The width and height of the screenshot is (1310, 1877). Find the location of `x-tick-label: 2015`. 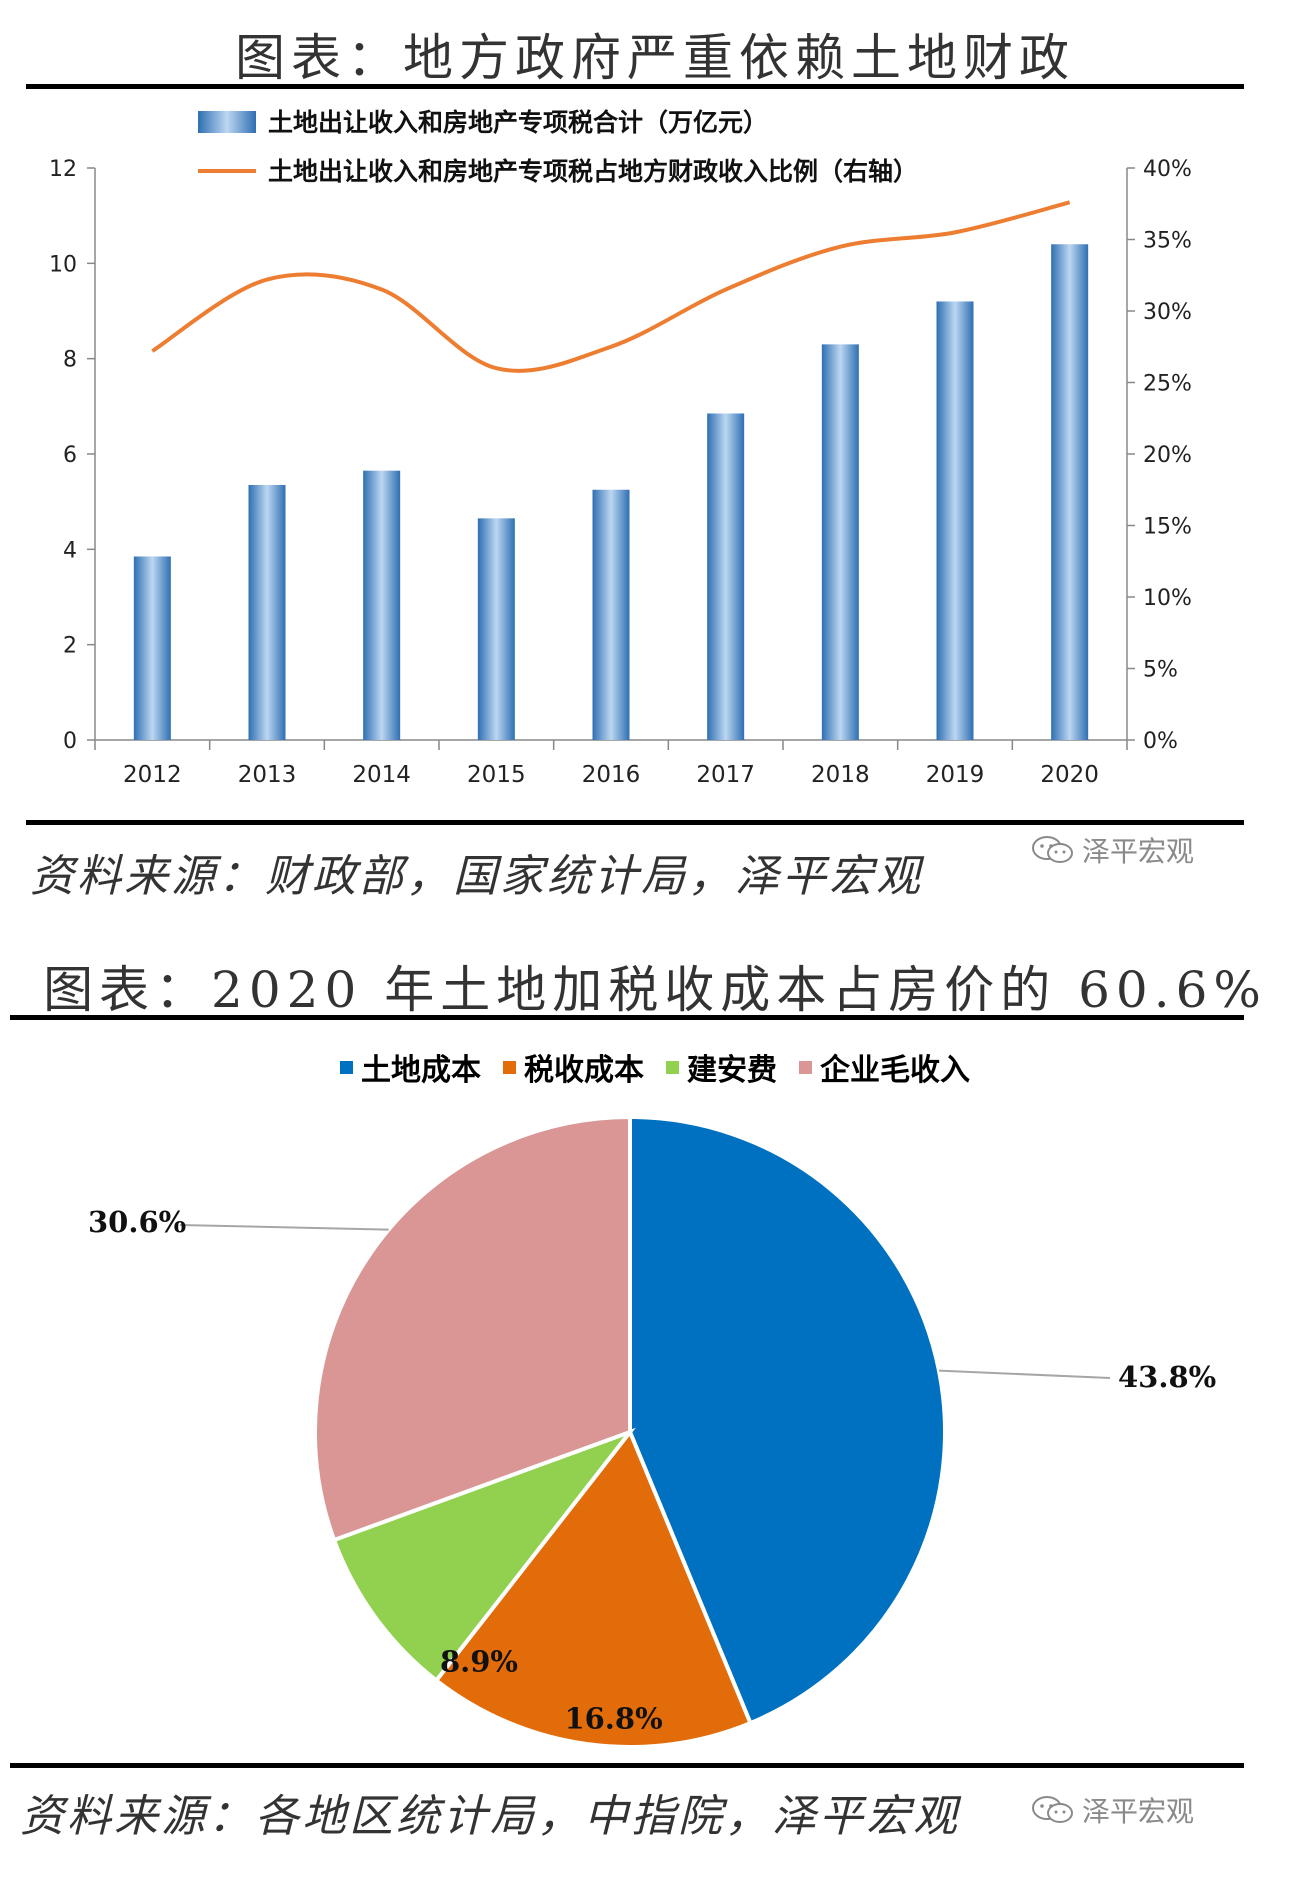

x-tick-label: 2015 is located at coordinates (496, 775).